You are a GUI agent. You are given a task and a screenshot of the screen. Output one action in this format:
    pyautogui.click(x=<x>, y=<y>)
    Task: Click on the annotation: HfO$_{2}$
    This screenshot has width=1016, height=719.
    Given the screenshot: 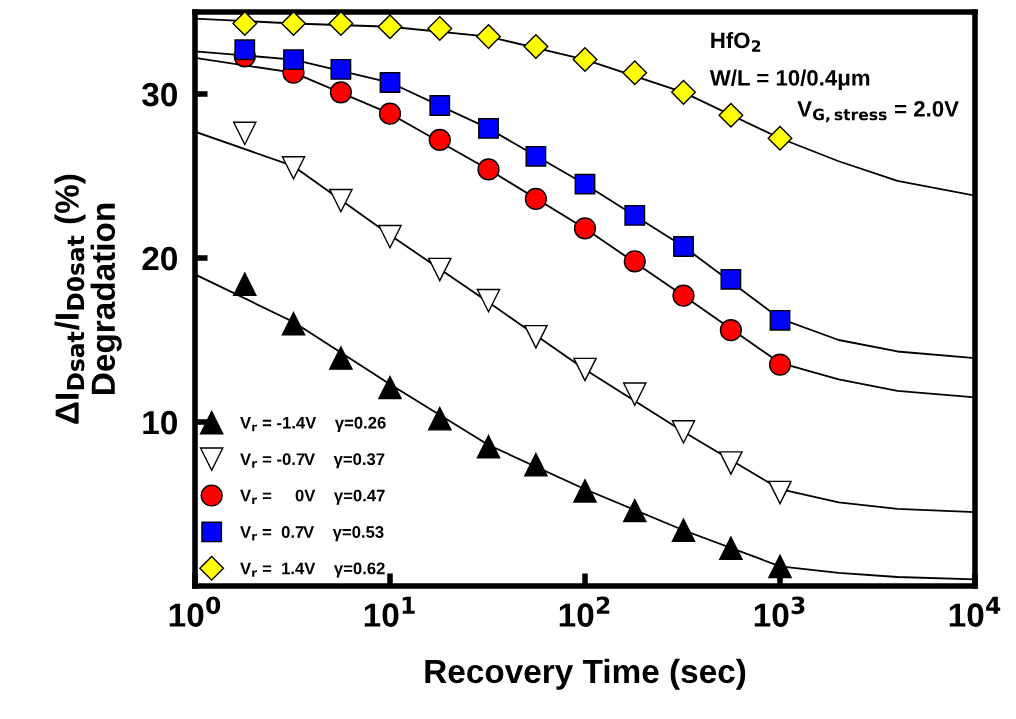 What is the action you would take?
    pyautogui.click(x=736, y=41)
    